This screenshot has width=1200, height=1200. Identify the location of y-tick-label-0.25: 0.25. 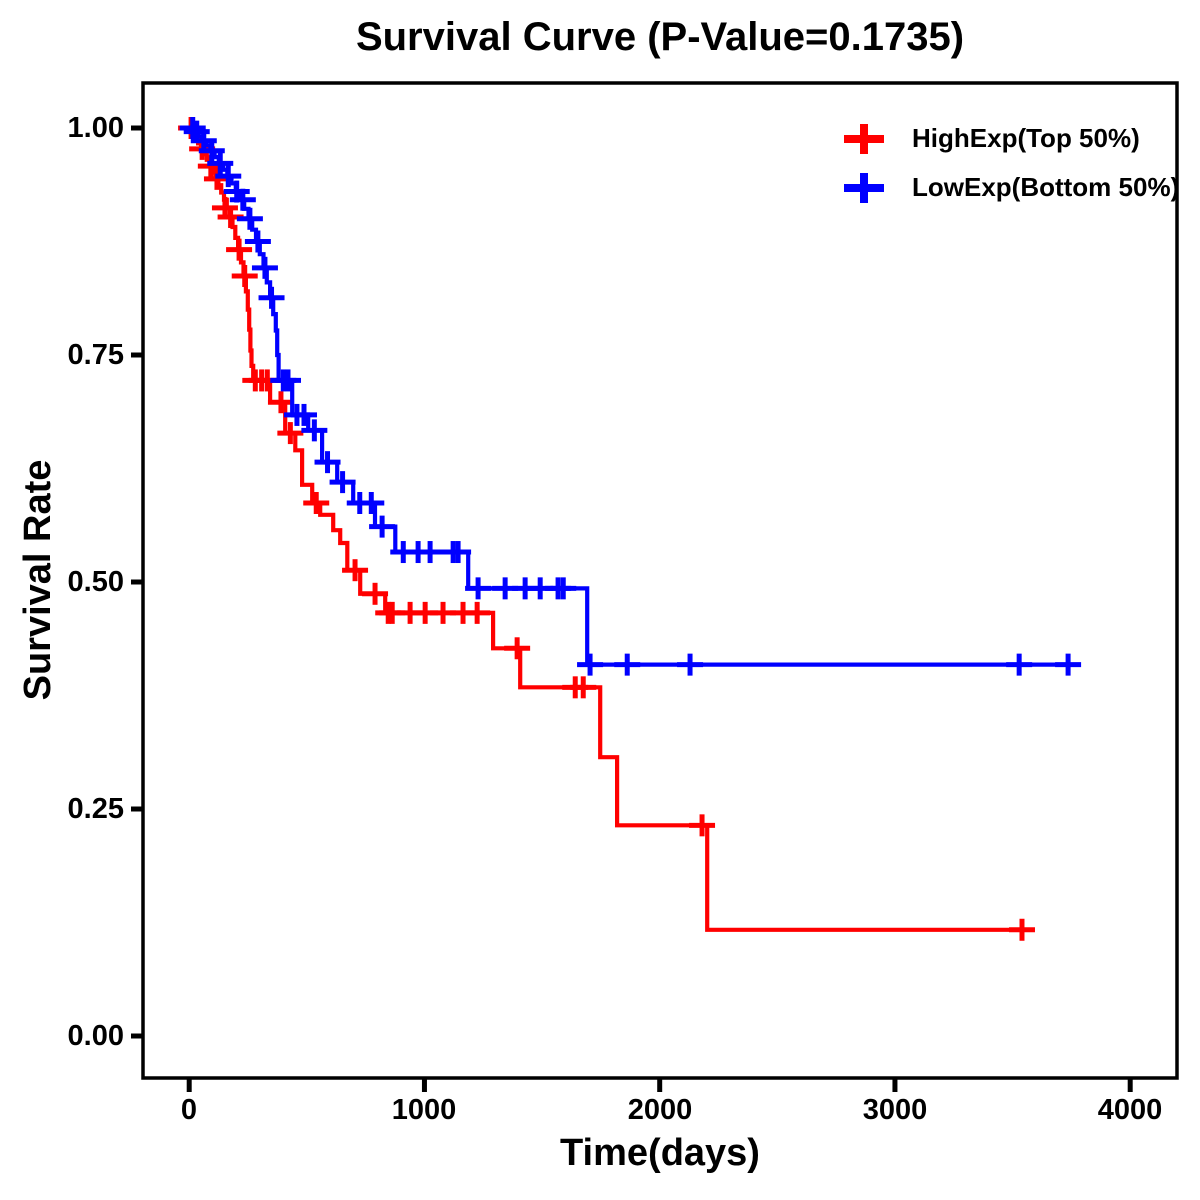
(95, 809).